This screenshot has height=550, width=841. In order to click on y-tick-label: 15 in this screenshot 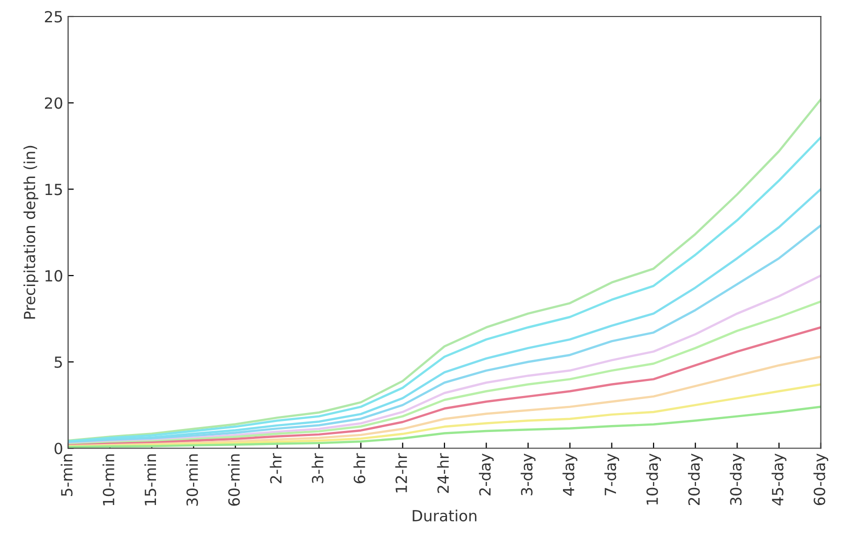, I will do `click(53, 190)`.